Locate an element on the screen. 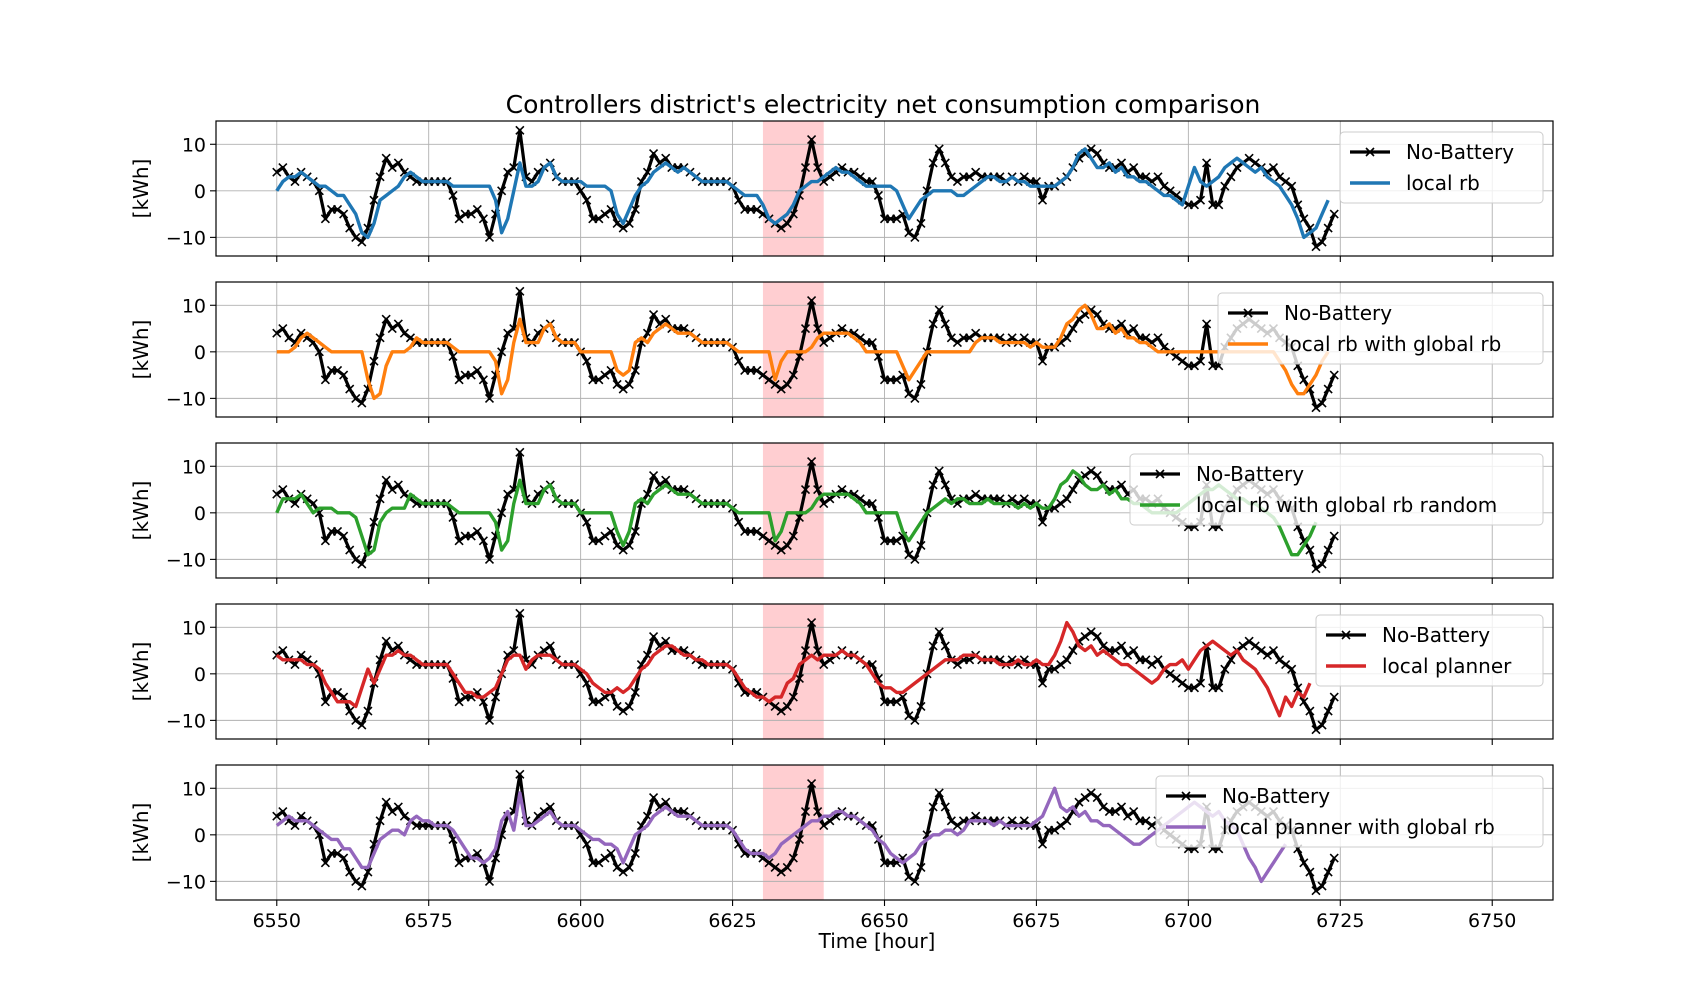  legend: No-Battery local rb is located at coordinates (1441, 167).